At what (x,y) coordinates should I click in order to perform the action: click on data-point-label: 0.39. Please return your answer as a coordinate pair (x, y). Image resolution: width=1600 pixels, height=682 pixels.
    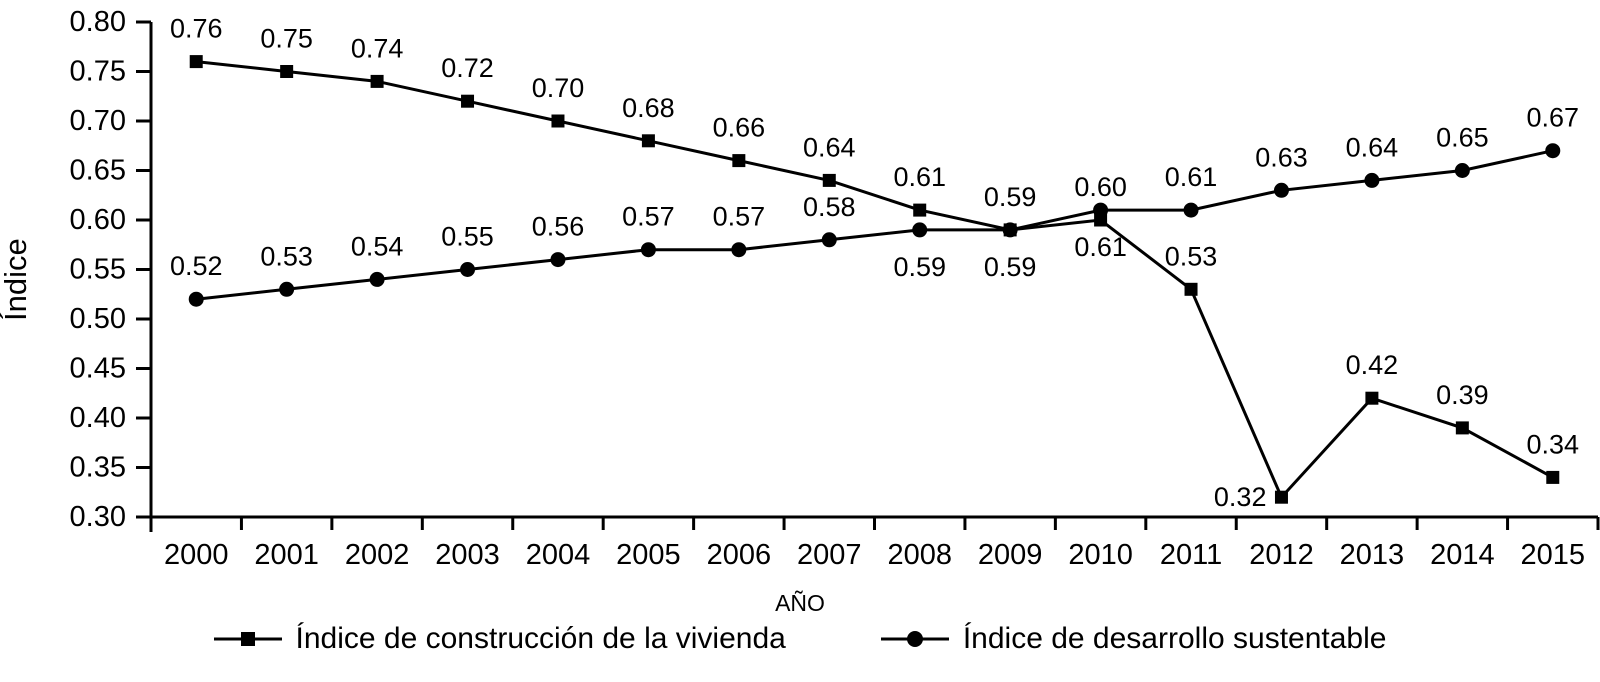
    Looking at the image, I should click on (1462, 395).